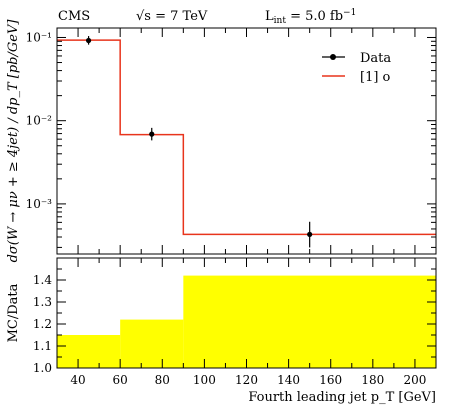  I want to click on sqrt-s-symbol: √s, so click(143, 16).